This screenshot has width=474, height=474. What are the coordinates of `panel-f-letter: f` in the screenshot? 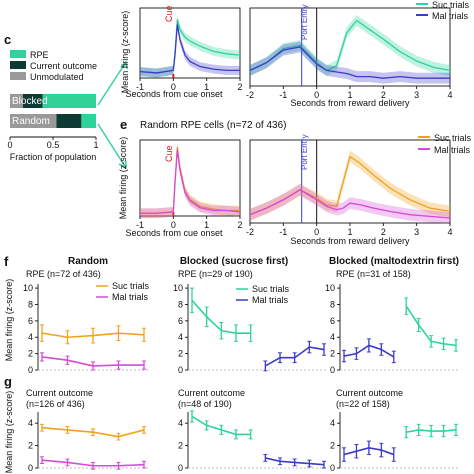 It's located at (6, 261).